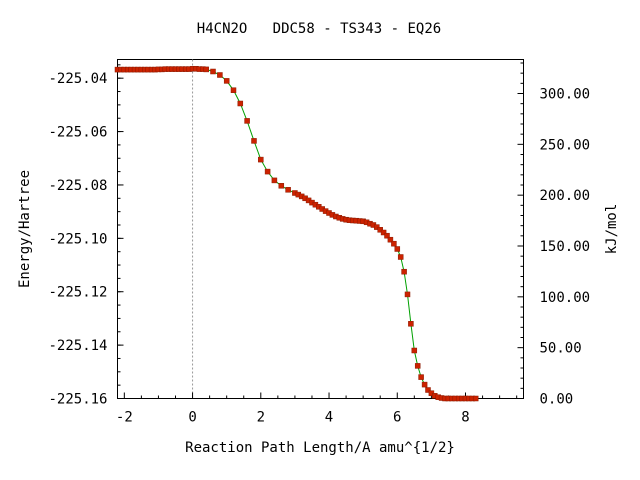  I want to click on y2-tick-label: 200.00, so click(565, 196).